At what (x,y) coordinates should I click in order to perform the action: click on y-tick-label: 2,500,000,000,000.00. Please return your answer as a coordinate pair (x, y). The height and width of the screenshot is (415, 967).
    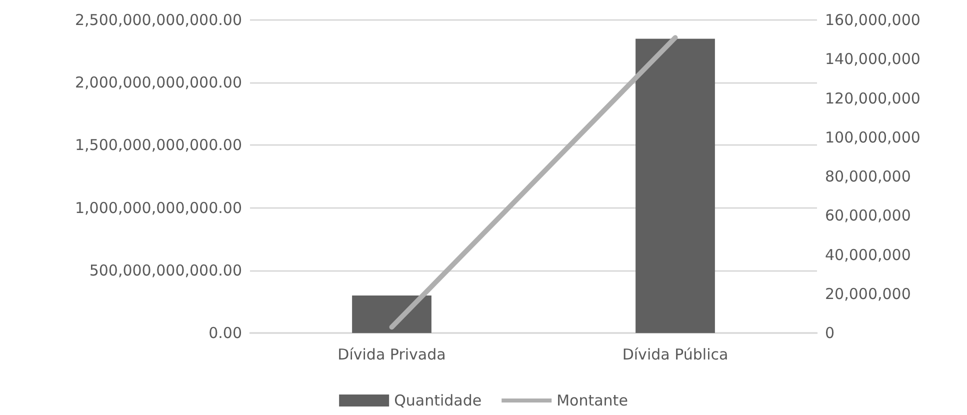
    Looking at the image, I should click on (158, 20).